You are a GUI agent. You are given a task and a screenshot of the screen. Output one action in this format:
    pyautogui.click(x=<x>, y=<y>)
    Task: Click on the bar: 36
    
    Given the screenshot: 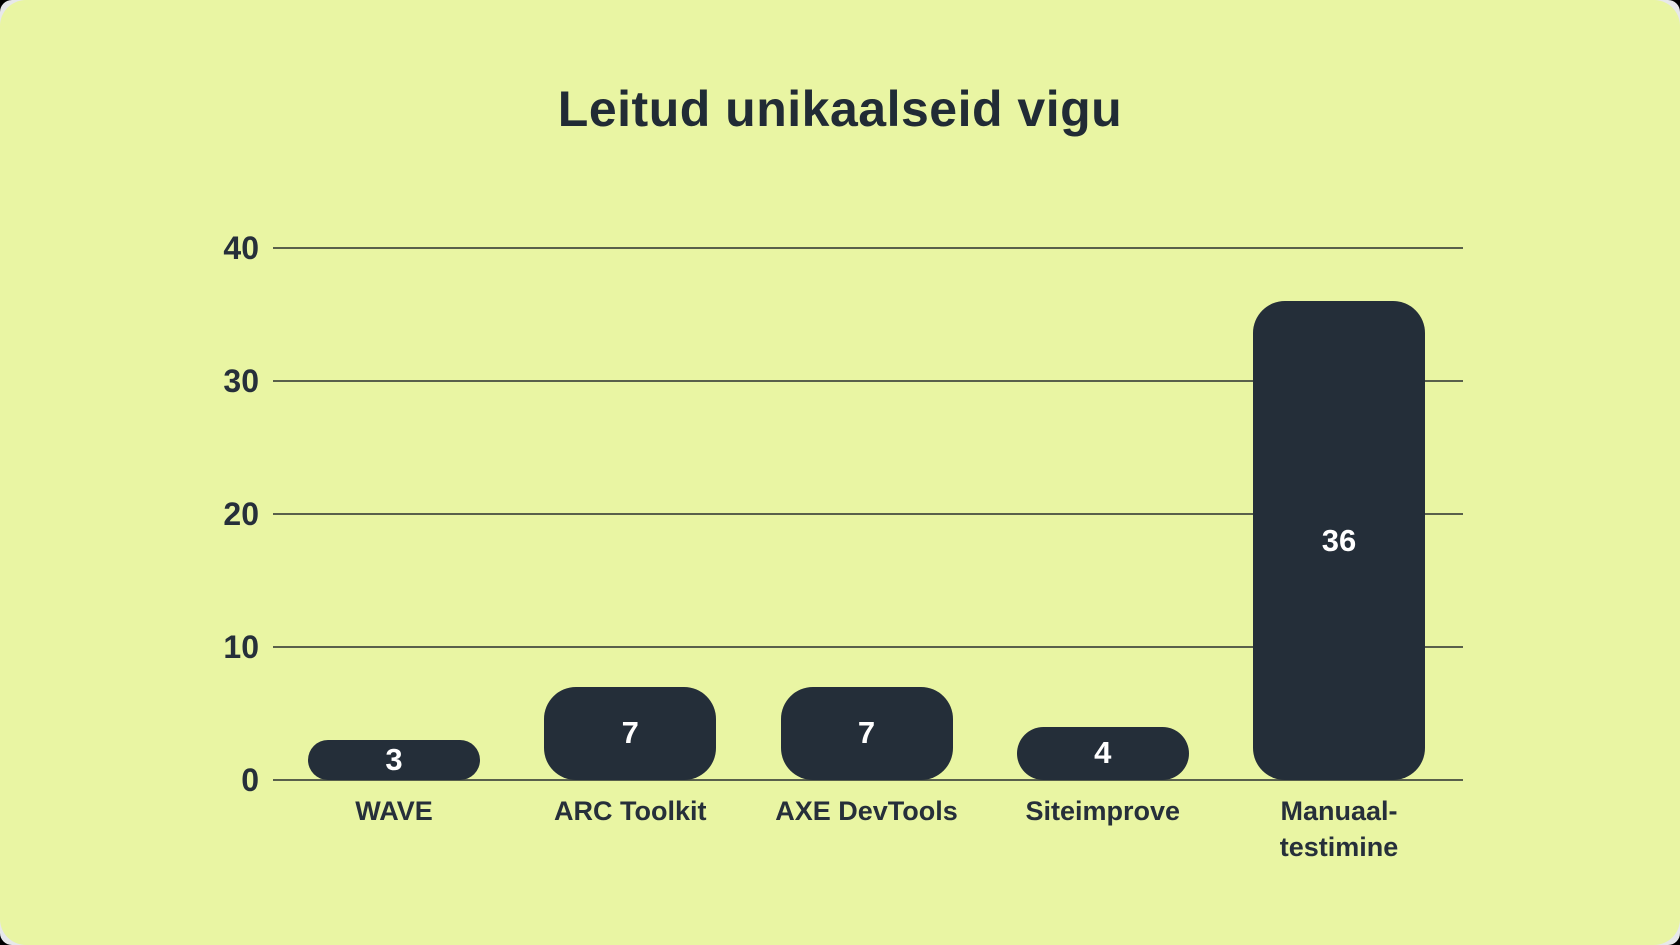 What is the action you would take?
    pyautogui.click(x=1339, y=540)
    